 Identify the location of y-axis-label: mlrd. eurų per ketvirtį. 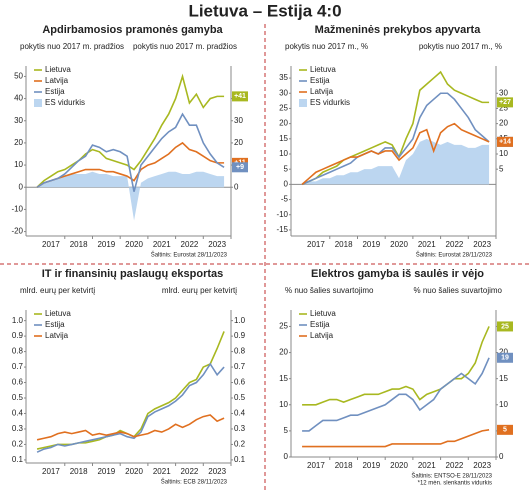
(57, 290).